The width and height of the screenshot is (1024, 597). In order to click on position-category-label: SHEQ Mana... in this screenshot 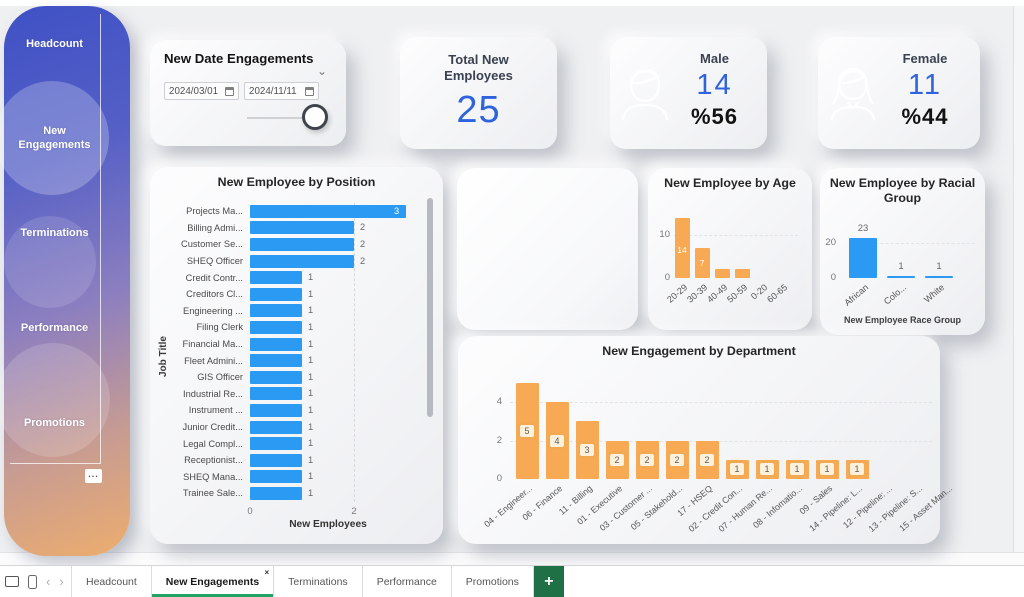, I will do `click(213, 476)`.